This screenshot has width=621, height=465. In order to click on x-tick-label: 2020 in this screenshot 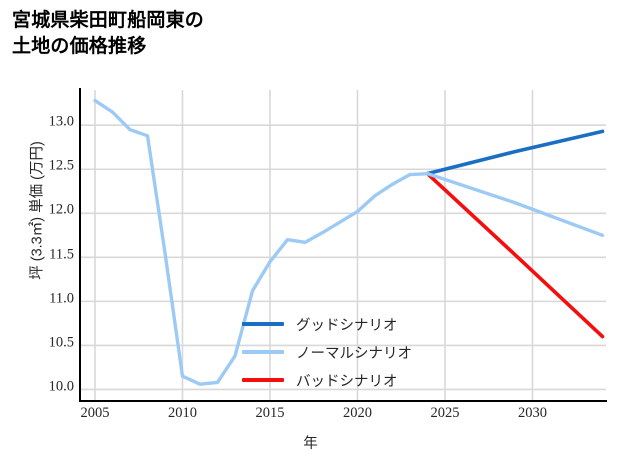, I will do `click(357, 413)`.